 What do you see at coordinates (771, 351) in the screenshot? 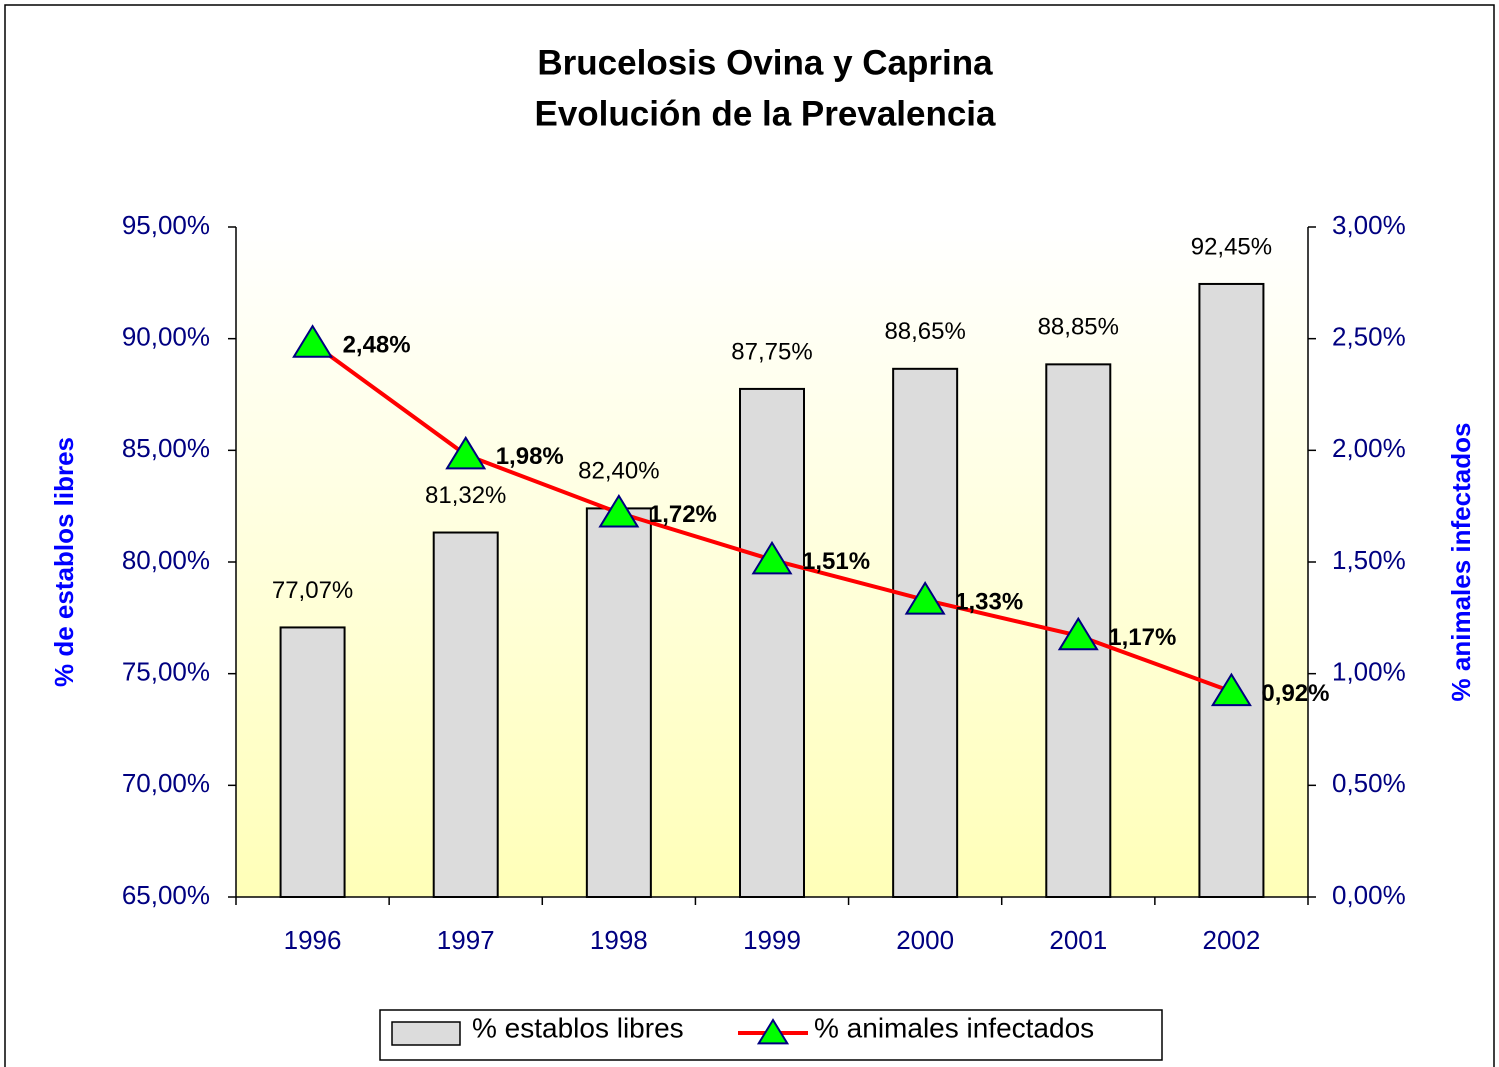
I see `bar-value-label: 87,75%` at bounding box center [771, 351].